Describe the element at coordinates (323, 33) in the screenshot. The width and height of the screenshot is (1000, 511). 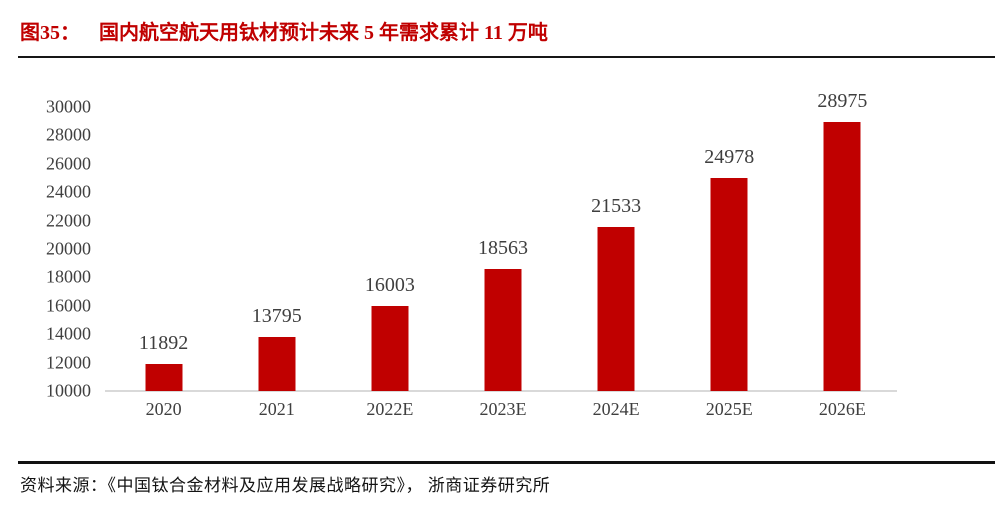
I see `figure-title: 国内航空航天用钛材预计未来 5 年需求累计 11 万吨` at that location.